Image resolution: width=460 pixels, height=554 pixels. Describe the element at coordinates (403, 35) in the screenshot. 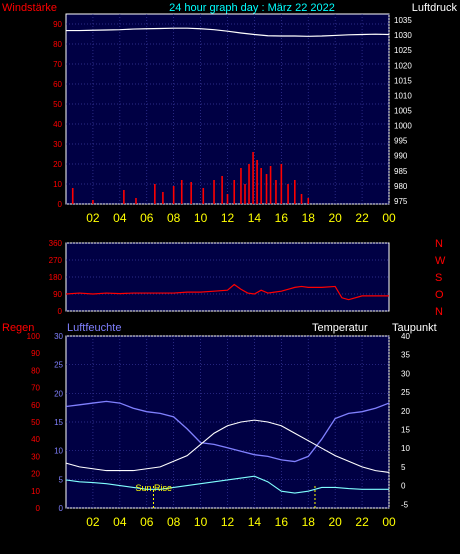

I see `pressure-tick-label: 1030` at that location.